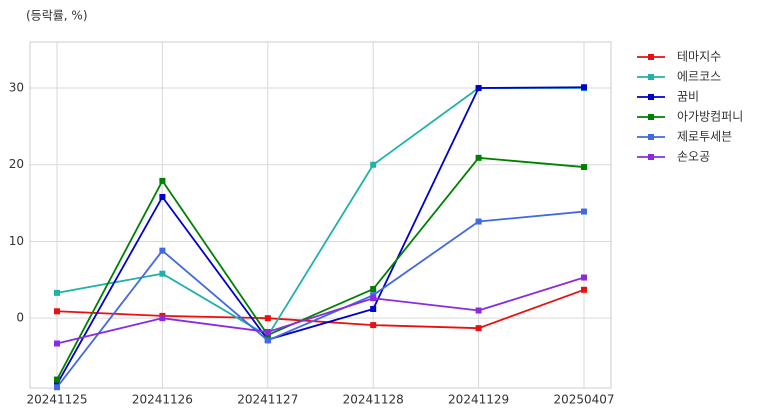 The width and height of the screenshot is (775, 416). I want to click on x-tick-label: 20241127, so click(267, 400).